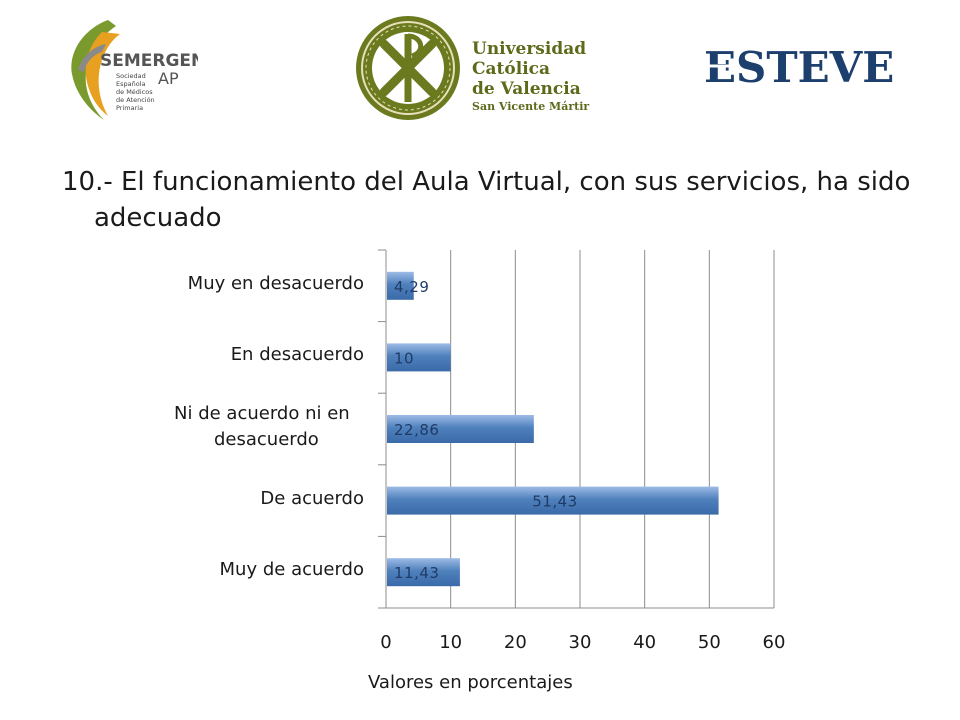 Image resolution: width=960 pixels, height=720 pixels. I want to click on ucv-line-2: Católica, so click(511, 69).